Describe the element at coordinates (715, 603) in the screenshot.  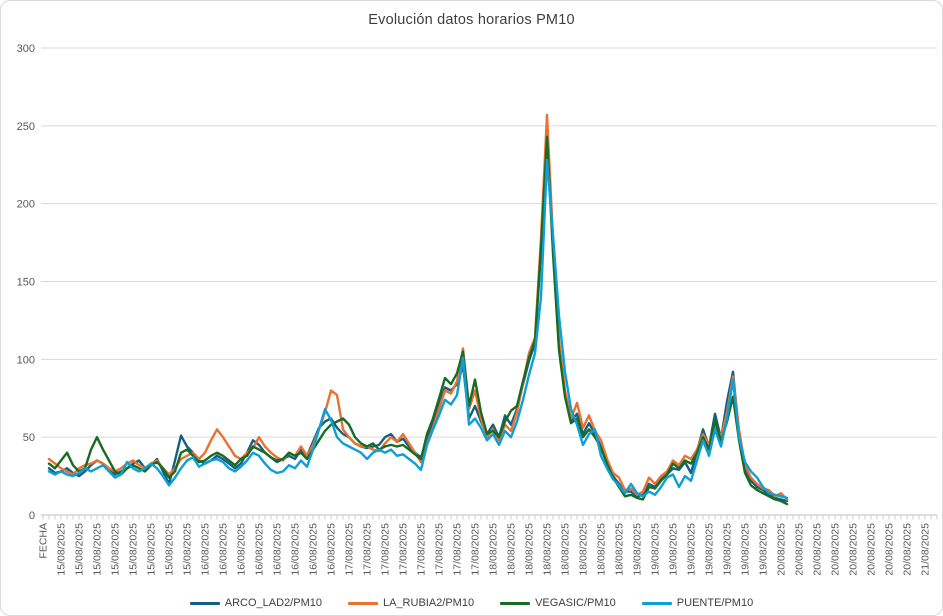
I see `legend-label: PUENTE/PM10` at that location.